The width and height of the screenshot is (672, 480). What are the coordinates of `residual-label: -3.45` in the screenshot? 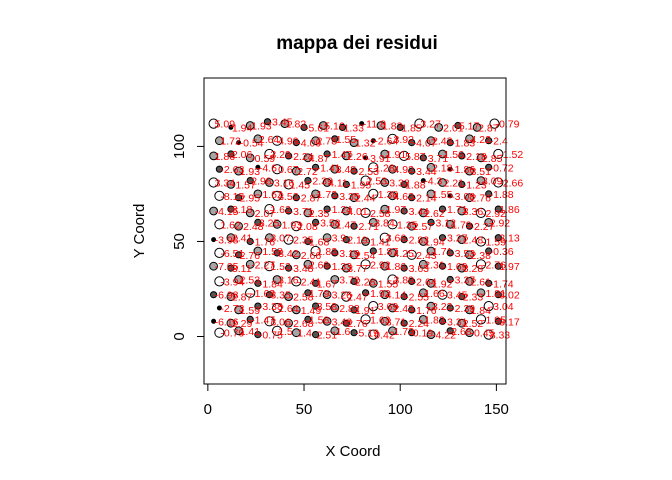 It's located at (456, 296).